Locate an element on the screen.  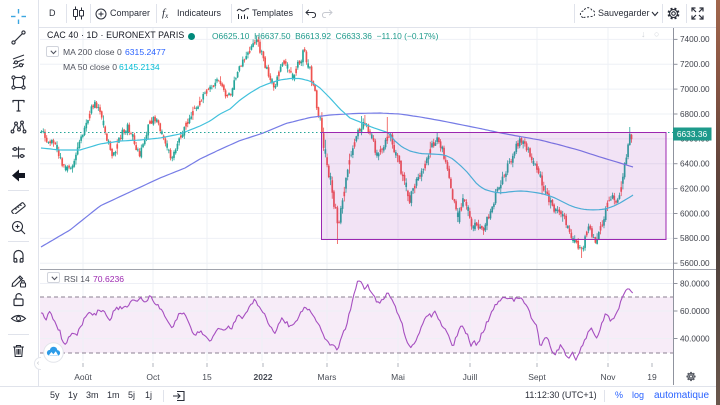
svg-text: 60.0000 is located at coordinates (695, 311).